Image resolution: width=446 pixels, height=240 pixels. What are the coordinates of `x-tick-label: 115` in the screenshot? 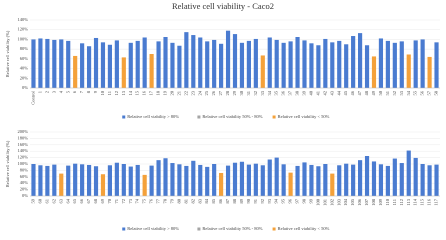 It's located at (422, 201).